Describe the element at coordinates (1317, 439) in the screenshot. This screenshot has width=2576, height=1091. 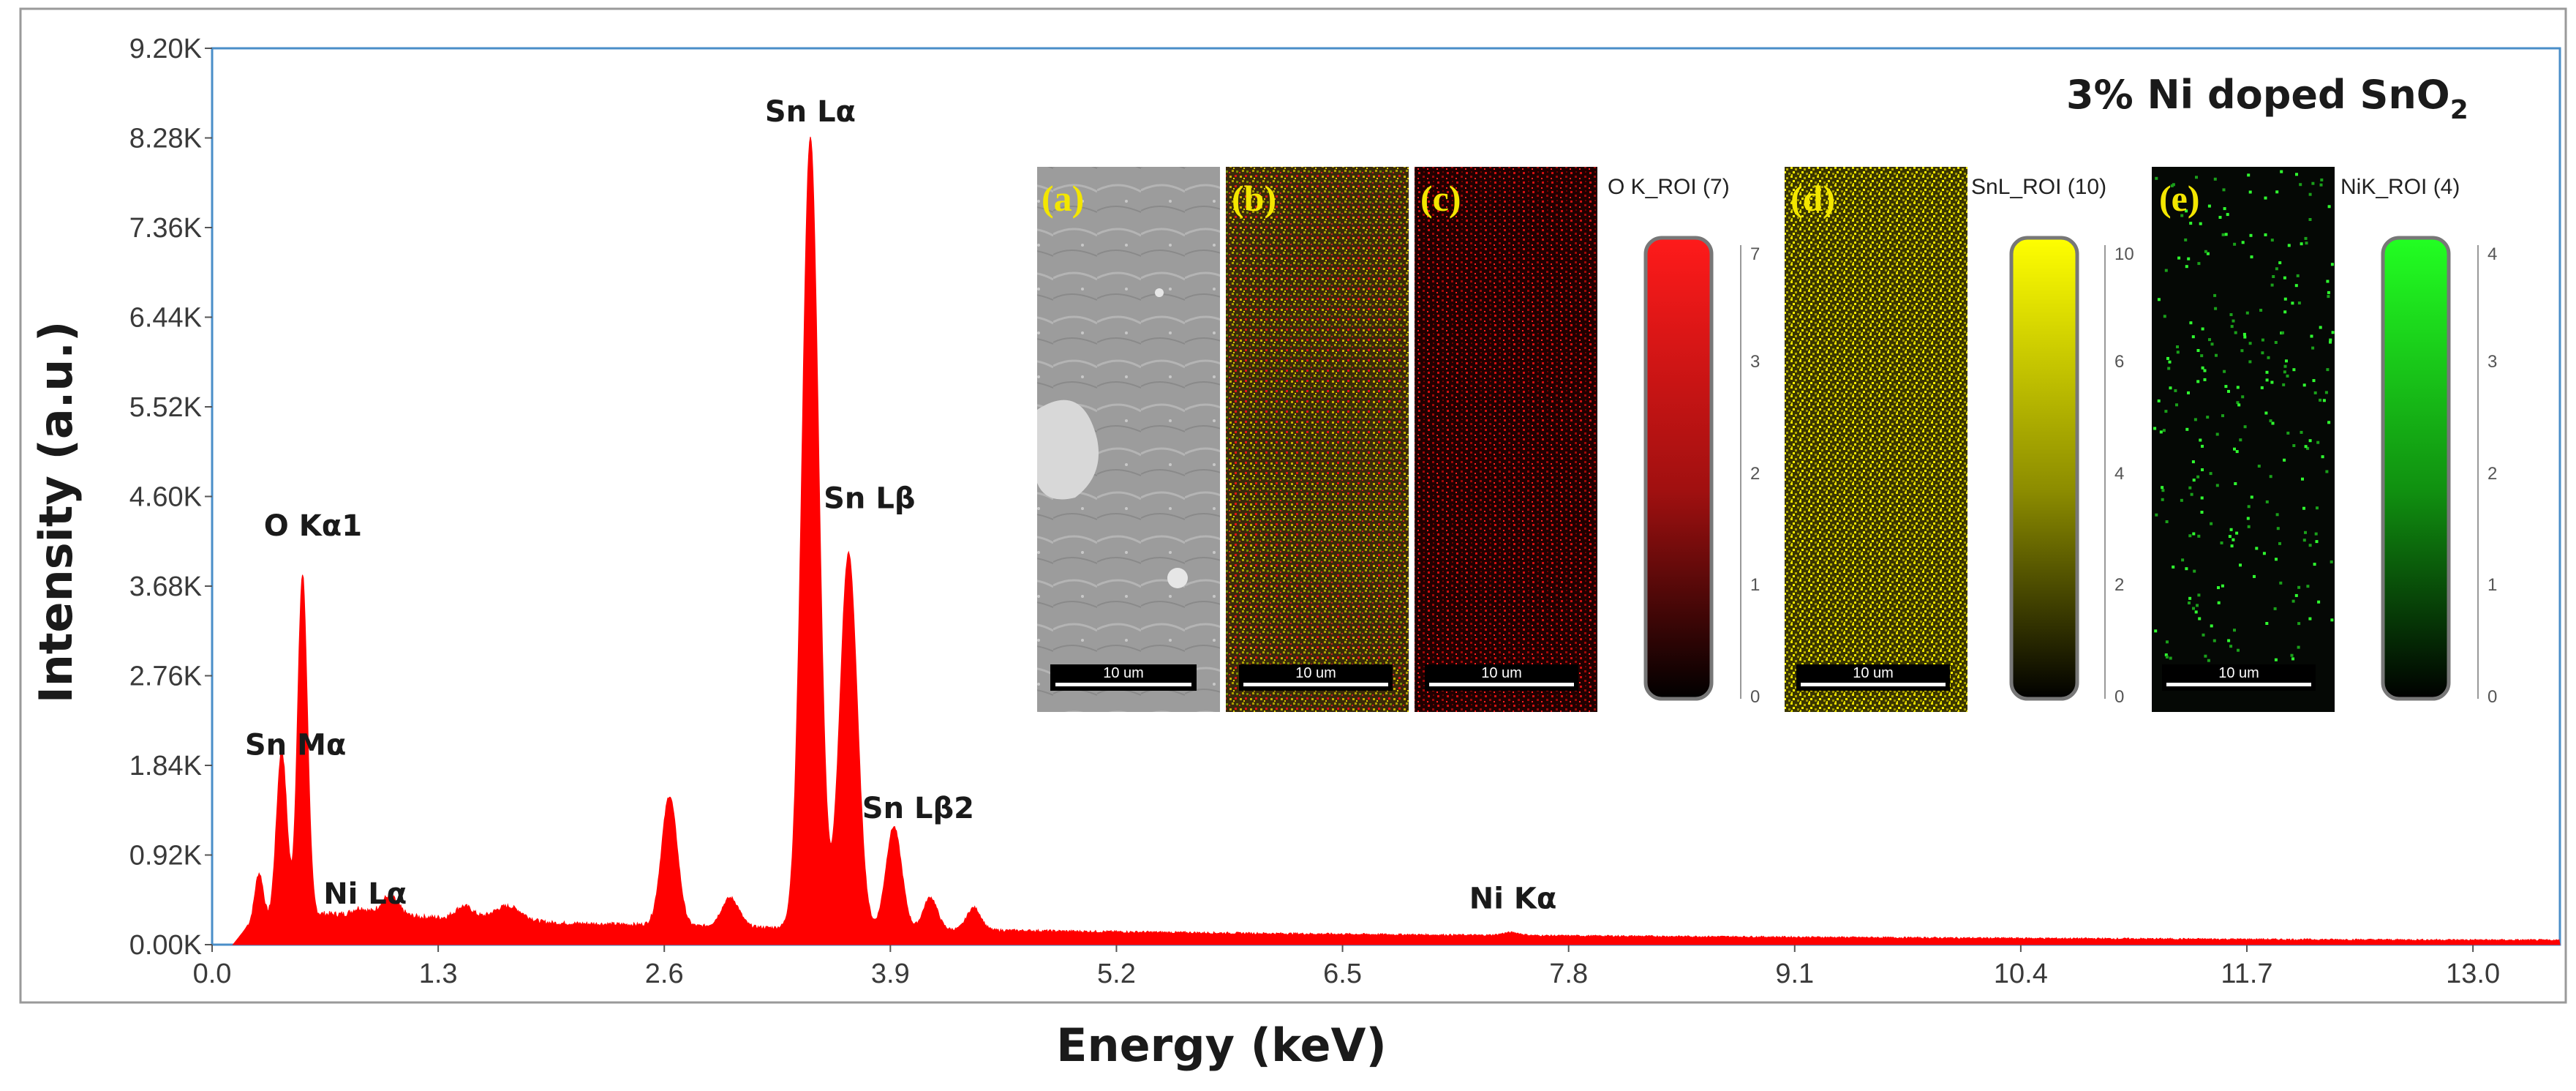
I see `panel-b-overlay: 10 um (b)` at that location.